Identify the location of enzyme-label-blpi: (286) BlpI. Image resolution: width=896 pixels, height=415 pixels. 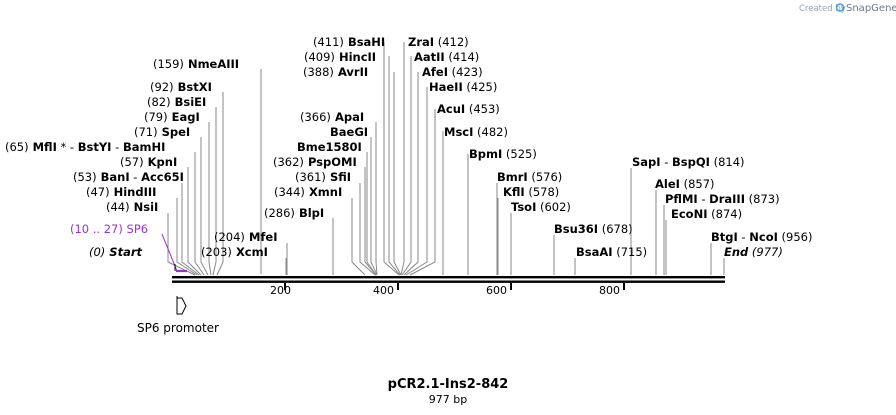
(294, 213).